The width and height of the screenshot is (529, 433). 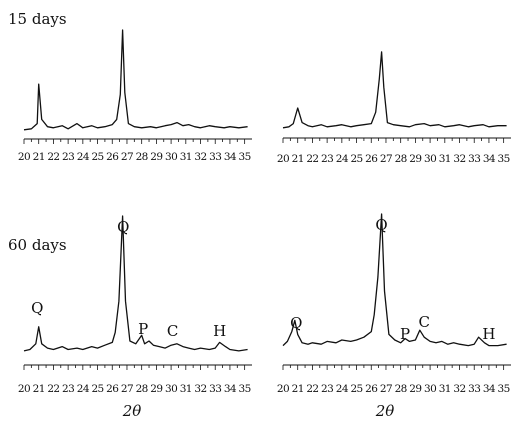 I want to click on xrd-panel-2: 20 21 22 23 24 25 26 27 28 29 30 31 32 33 34 35, so click(x=394, y=108).